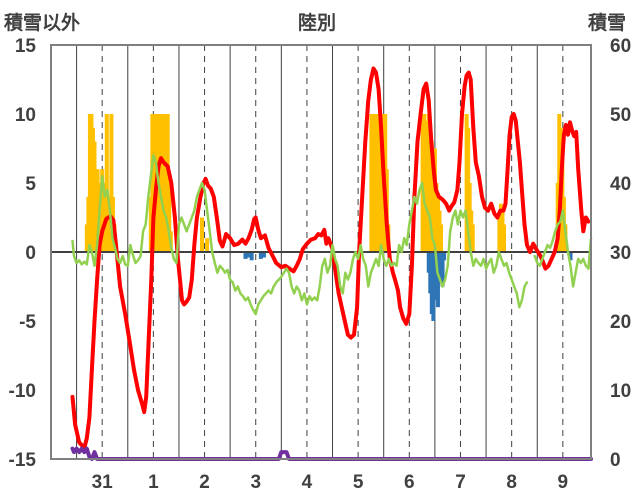 The image size is (636, 501). I want to click on y-right-tick-label: 10, so click(620, 391).